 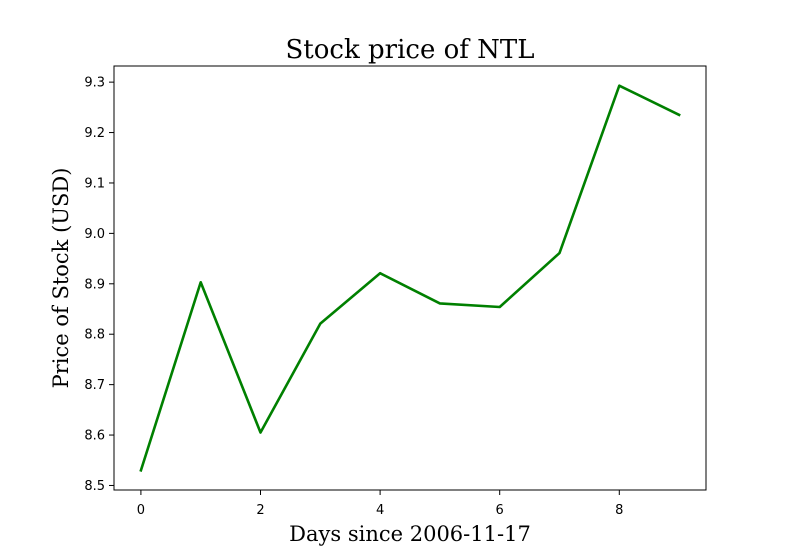 I want to click on y-tick-label: 9.1, so click(x=94, y=183).